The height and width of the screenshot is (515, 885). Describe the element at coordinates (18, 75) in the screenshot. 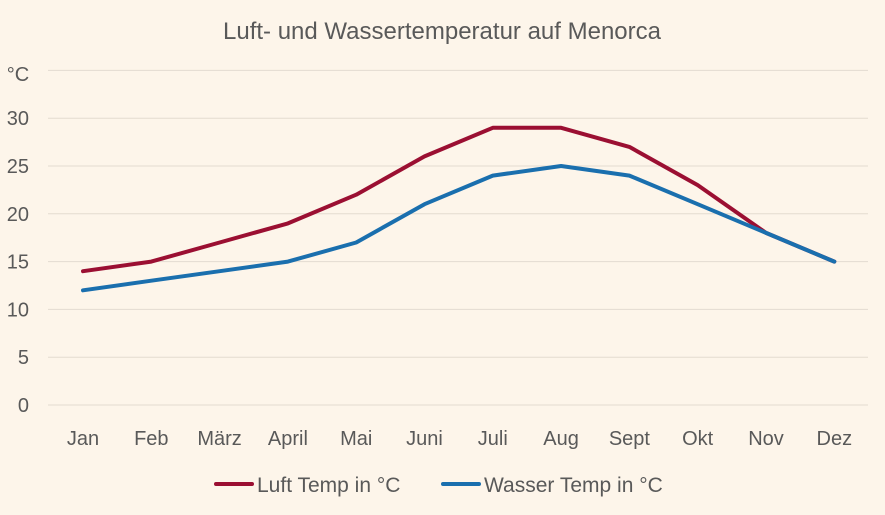

I see `y-axis-unit-label: °C` at that location.